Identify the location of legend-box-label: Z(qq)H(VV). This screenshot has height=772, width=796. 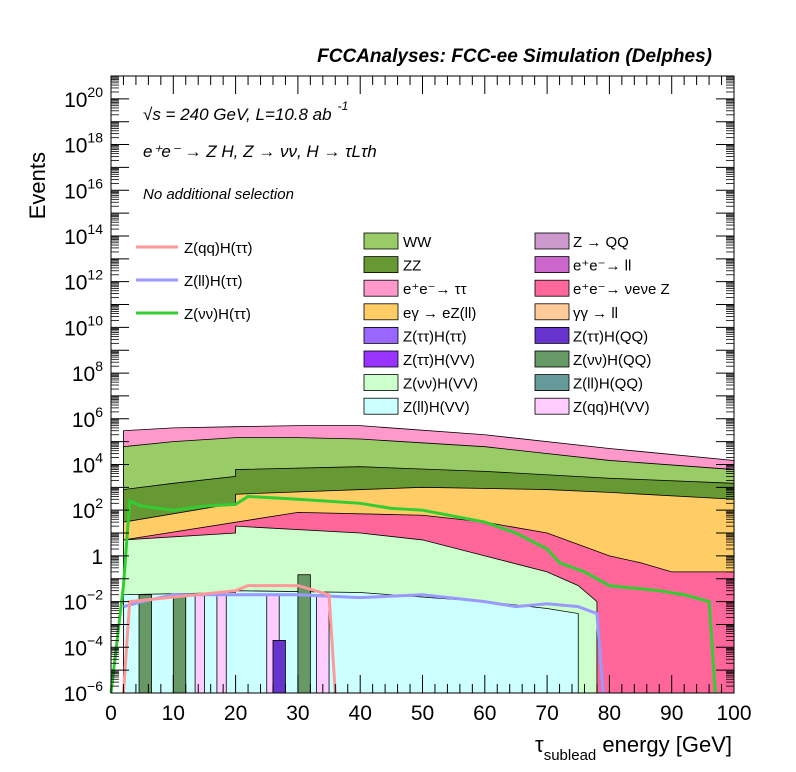
(611, 407).